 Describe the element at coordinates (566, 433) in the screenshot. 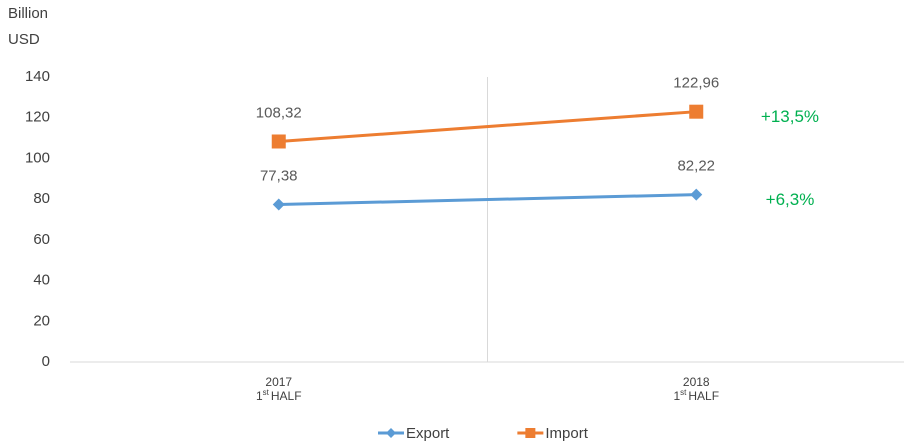

I see `legend-label: Import` at that location.